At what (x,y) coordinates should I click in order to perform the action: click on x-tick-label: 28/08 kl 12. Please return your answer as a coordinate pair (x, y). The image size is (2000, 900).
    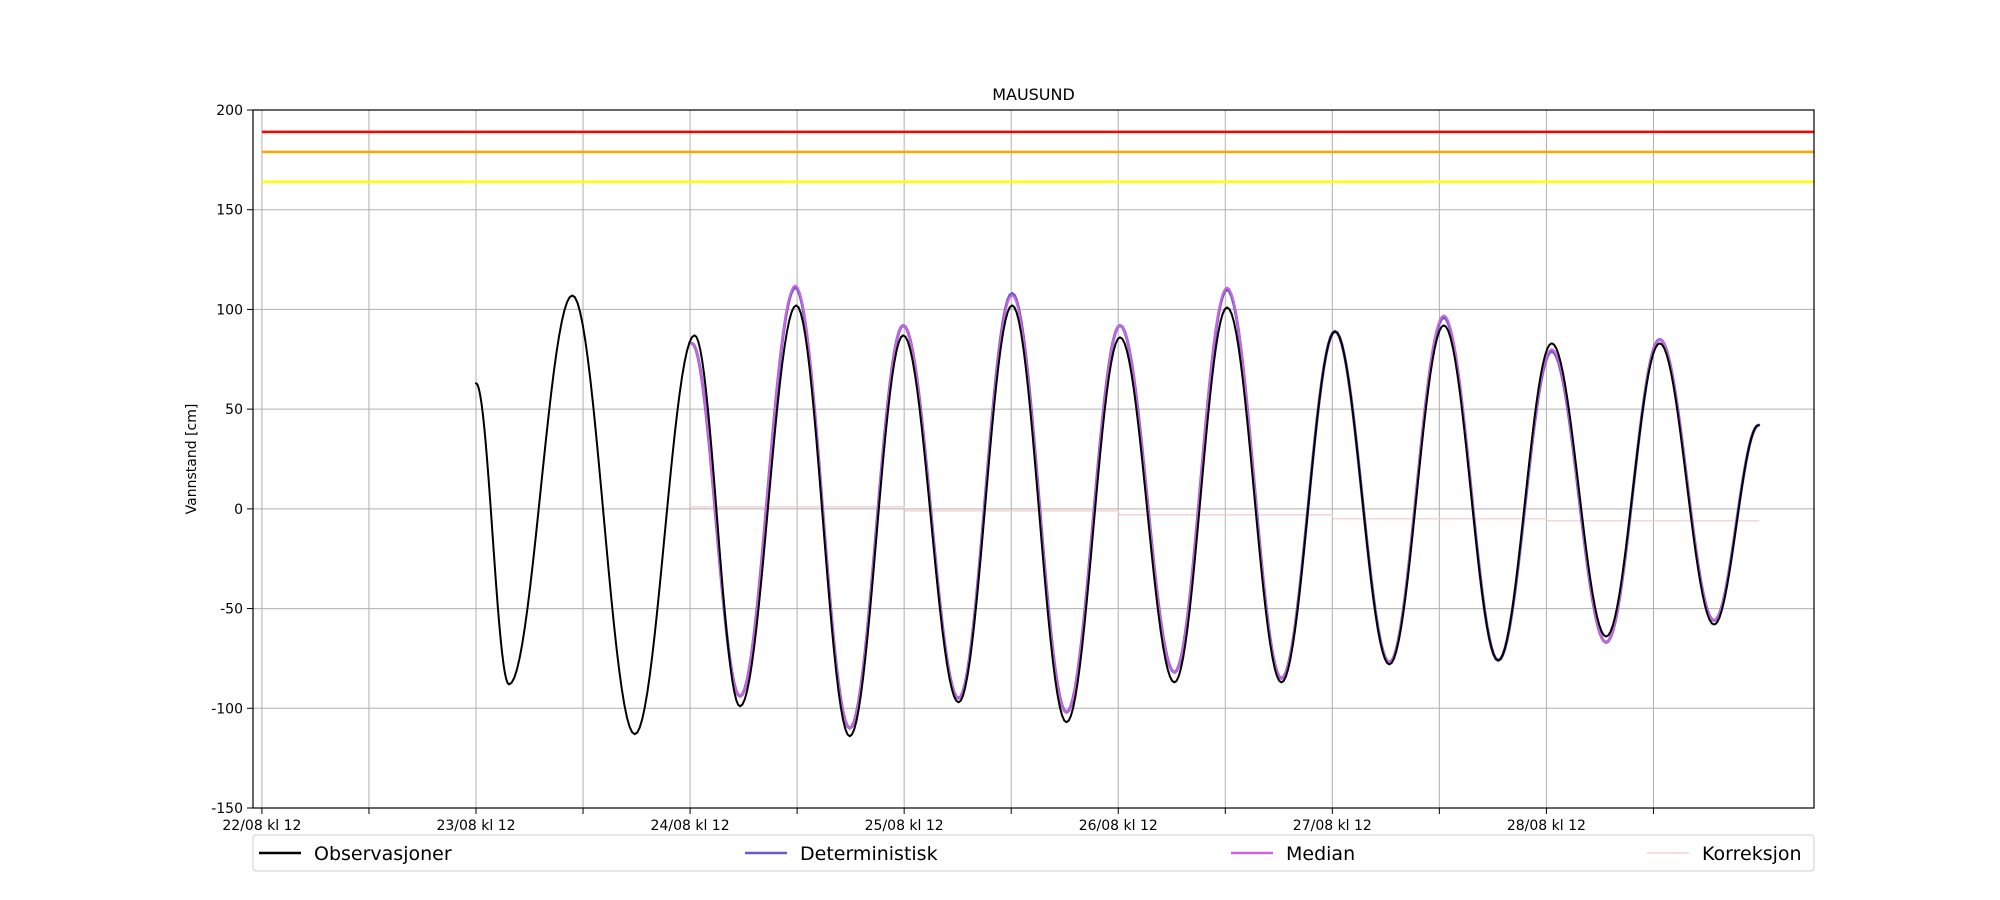
    Looking at the image, I should click on (1546, 826).